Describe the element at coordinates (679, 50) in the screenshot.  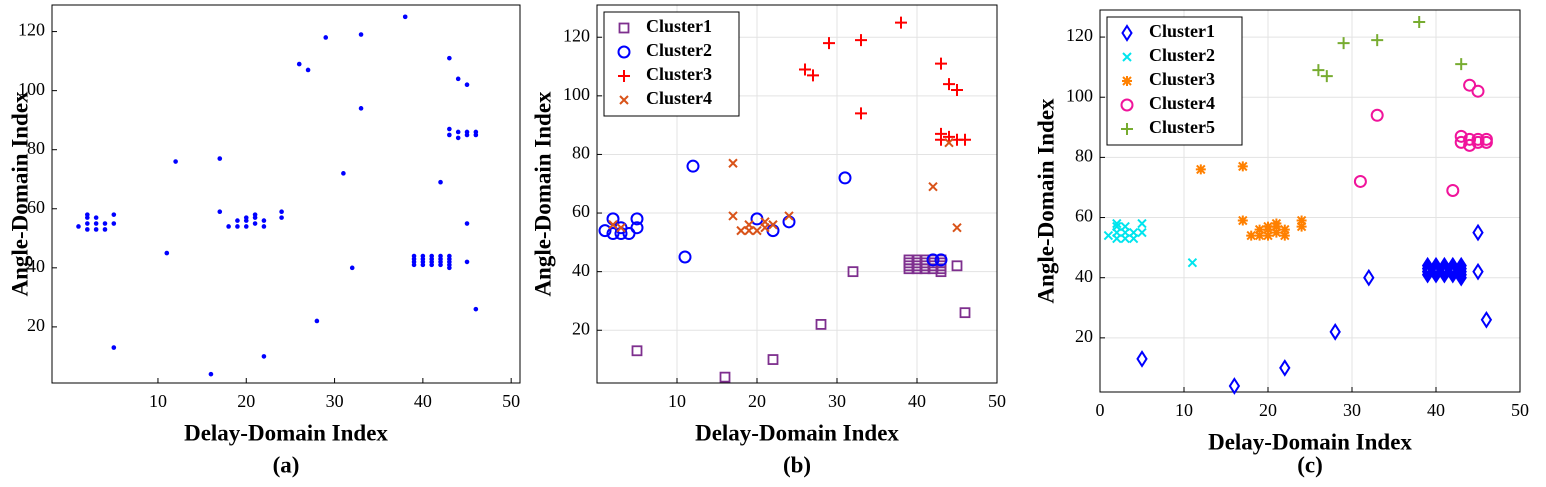
I see `legend-label: Cluster2` at that location.